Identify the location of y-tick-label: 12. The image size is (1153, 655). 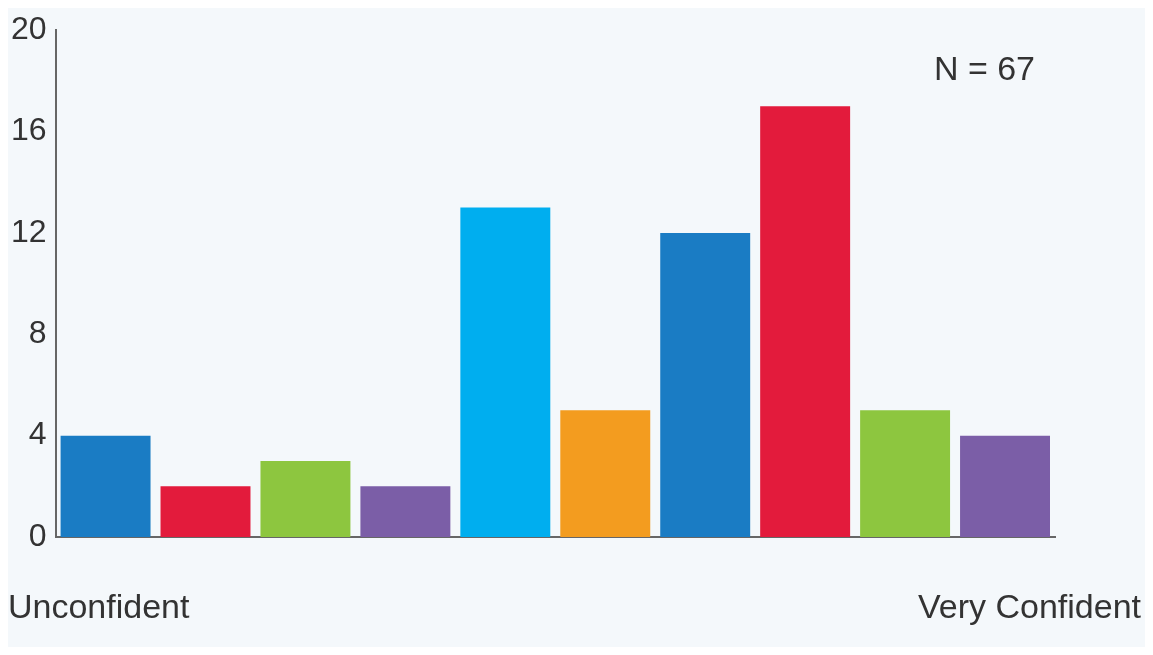
(29, 230).